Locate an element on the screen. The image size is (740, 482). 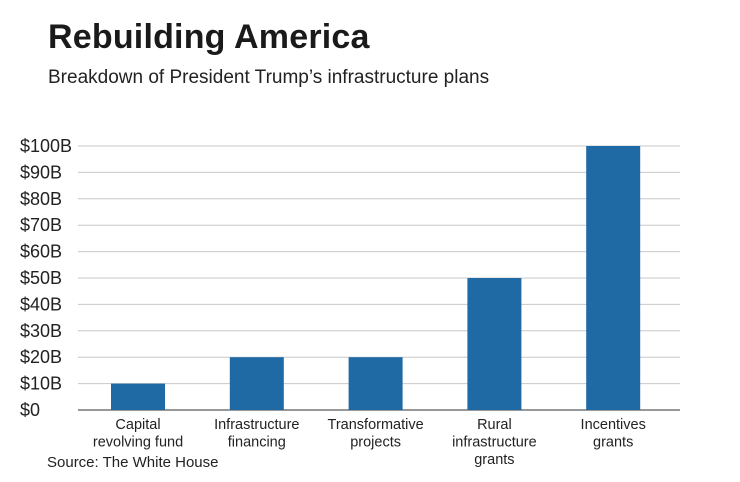
x-tick-label-line: projects is located at coordinates (375, 443).